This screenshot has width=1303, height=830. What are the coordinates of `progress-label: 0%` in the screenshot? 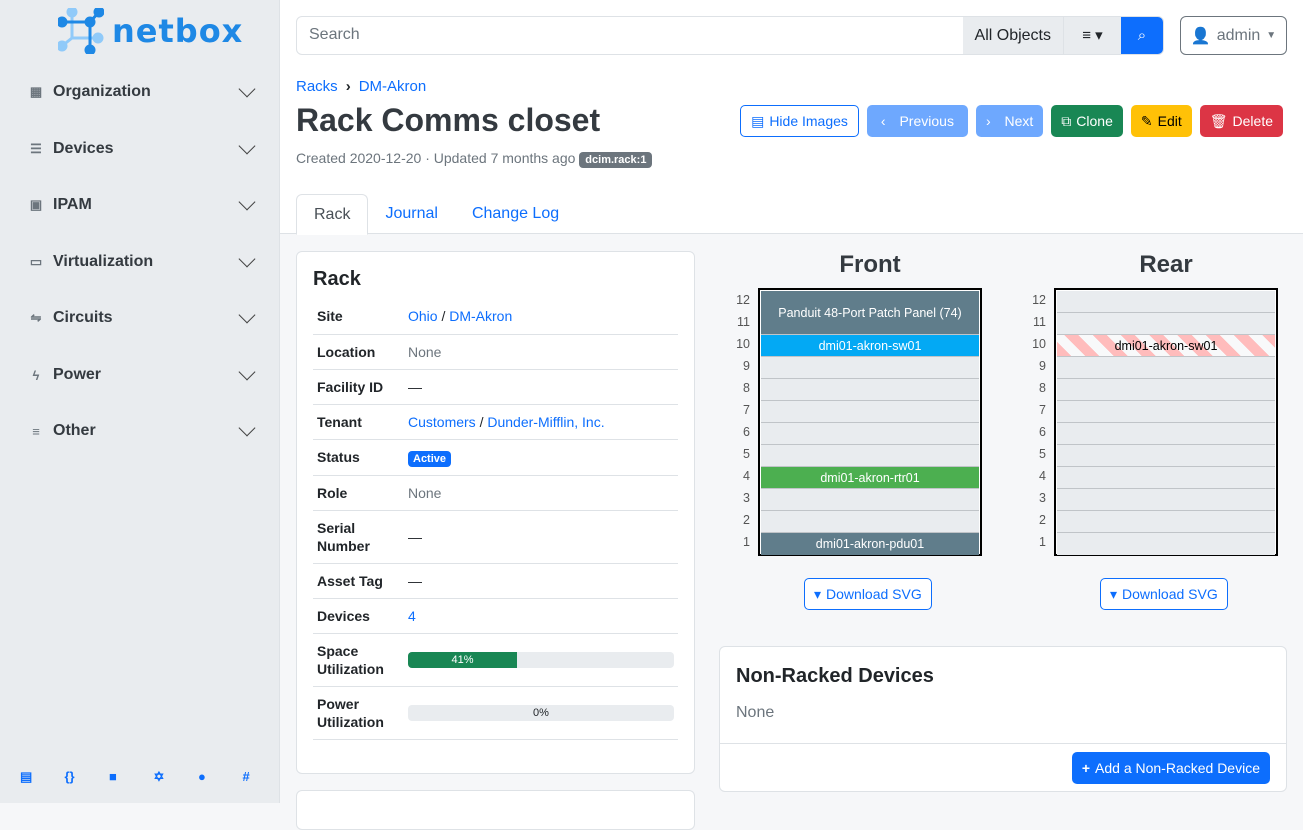 It's located at (541, 712).